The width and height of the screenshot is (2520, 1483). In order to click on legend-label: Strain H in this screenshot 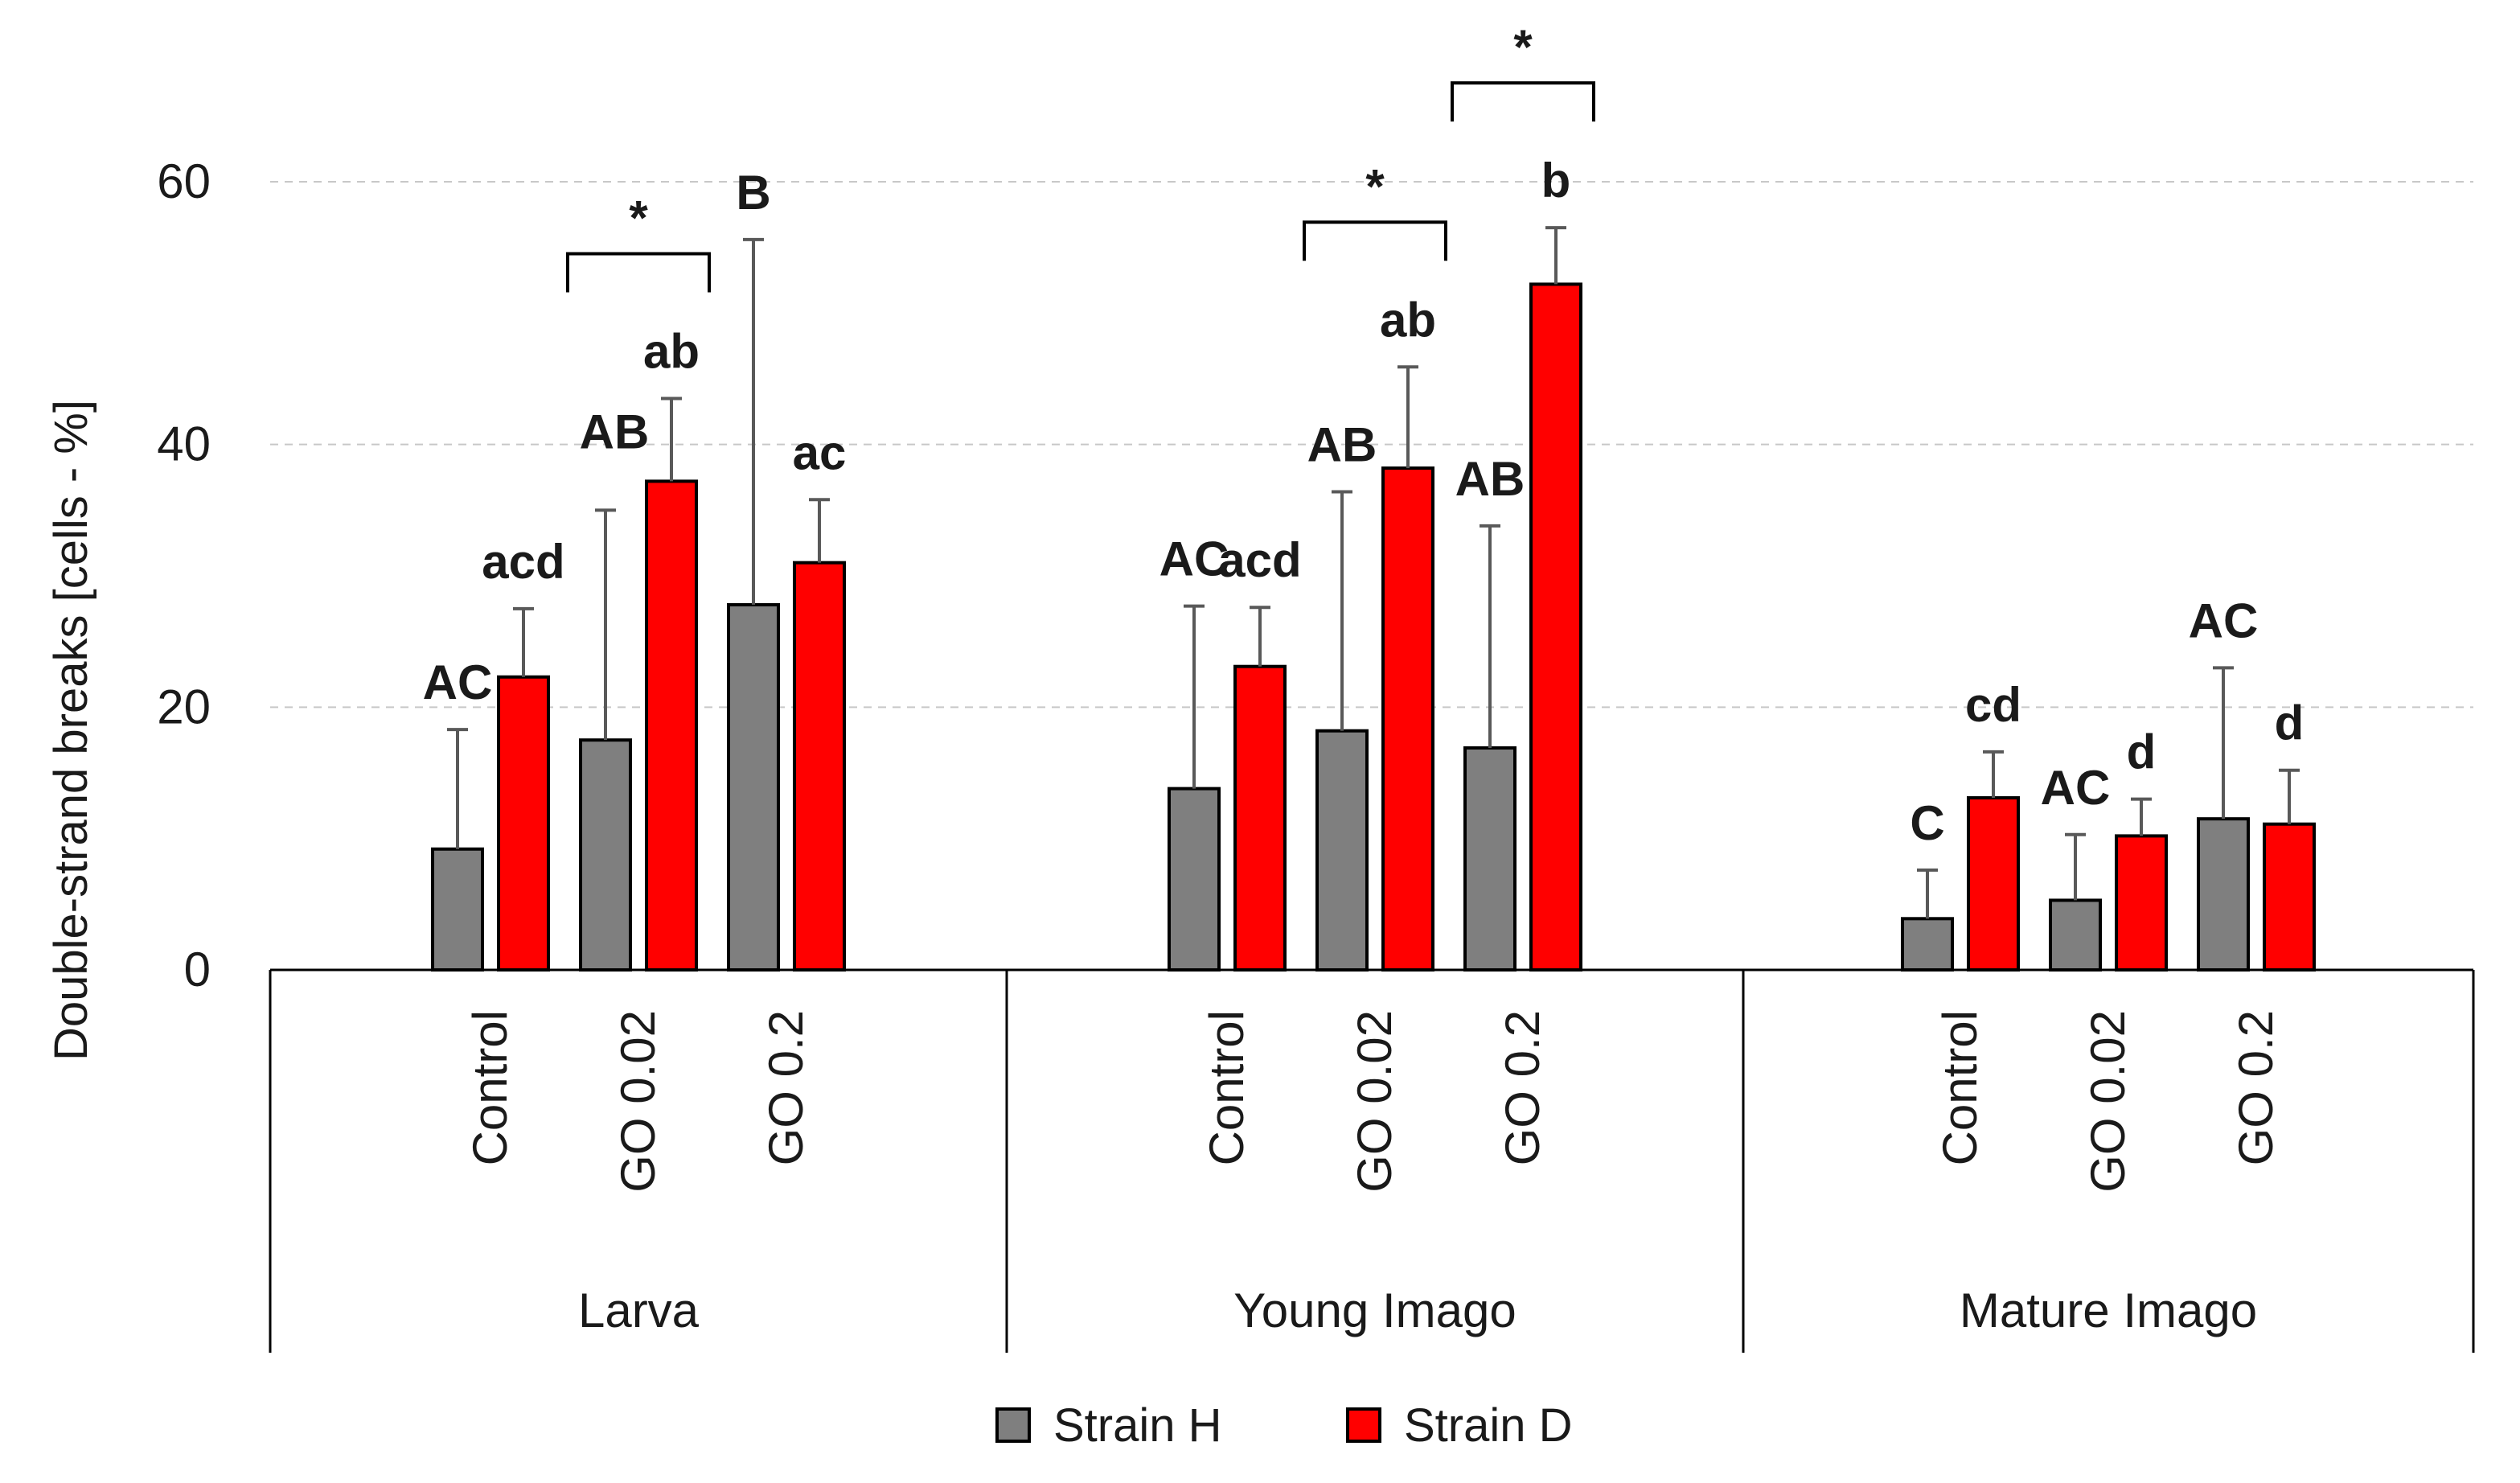, I will do `click(1137, 1426)`.